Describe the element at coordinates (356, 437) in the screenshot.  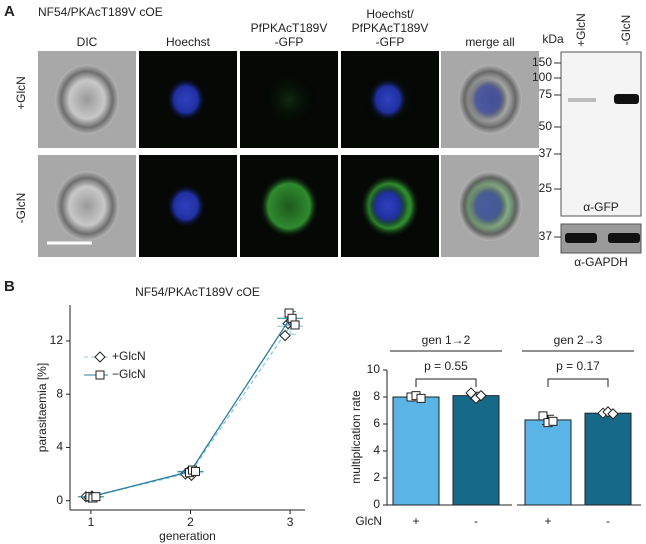
I see `y-axis-label: multiplication rate` at that location.